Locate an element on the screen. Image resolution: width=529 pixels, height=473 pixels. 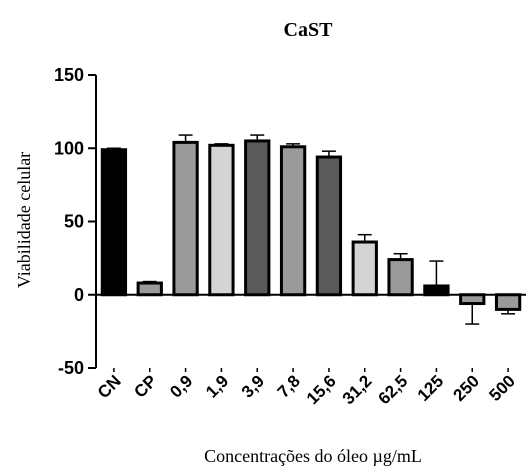
y-tick-label: 150 is located at coordinates (69, 75).